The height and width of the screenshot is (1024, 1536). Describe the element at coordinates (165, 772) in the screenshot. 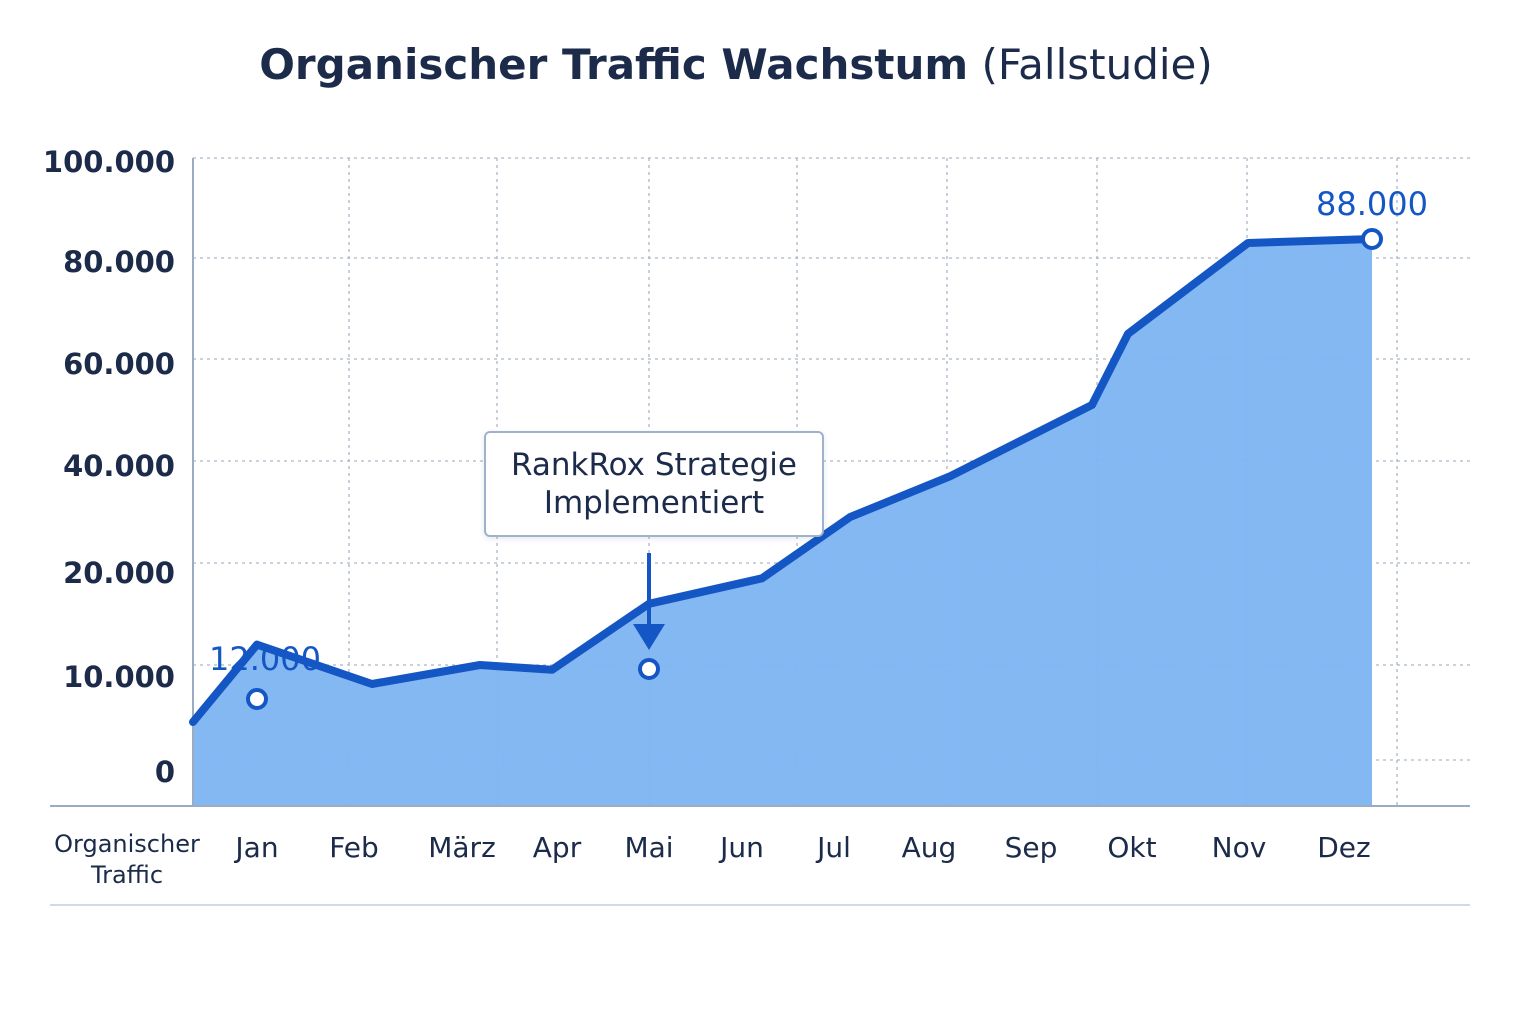

I see `y-tick-label: 0` at that location.